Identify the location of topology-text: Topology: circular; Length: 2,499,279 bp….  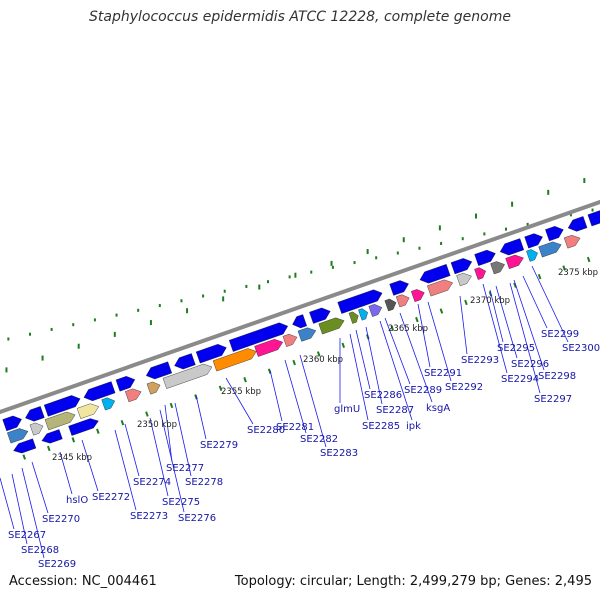
(413, 581).